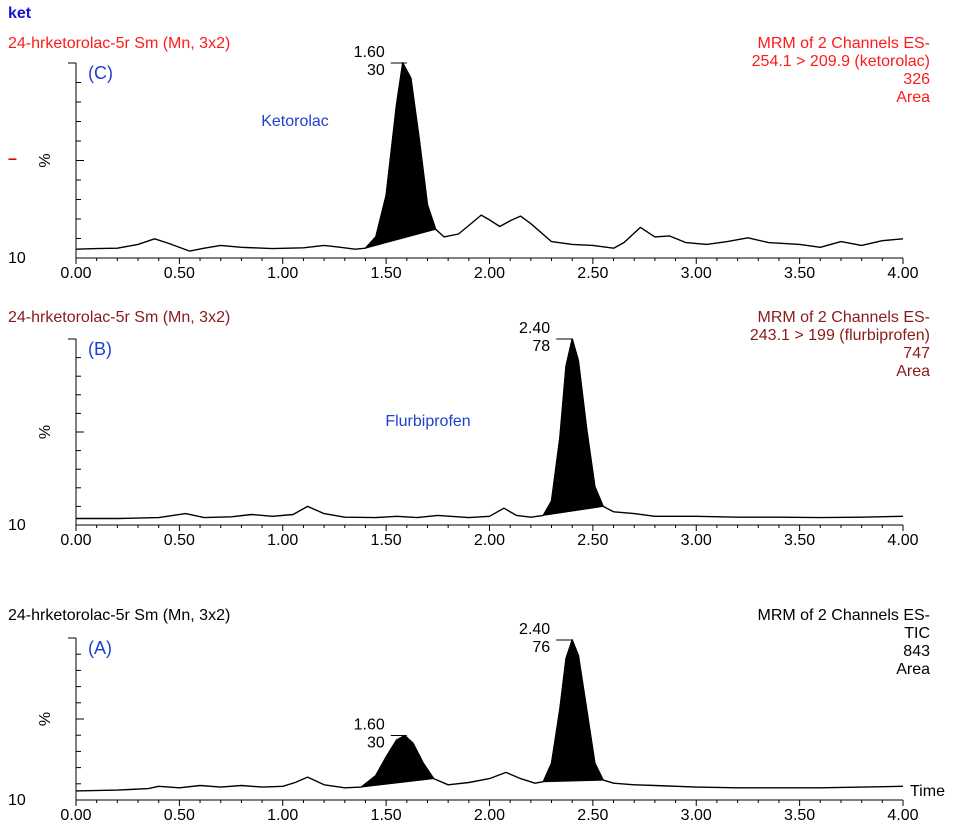  What do you see at coordinates (843, 615) in the screenshot?
I see `panel-2-info-line: MRM of 2 Channels ES-` at bounding box center [843, 615].